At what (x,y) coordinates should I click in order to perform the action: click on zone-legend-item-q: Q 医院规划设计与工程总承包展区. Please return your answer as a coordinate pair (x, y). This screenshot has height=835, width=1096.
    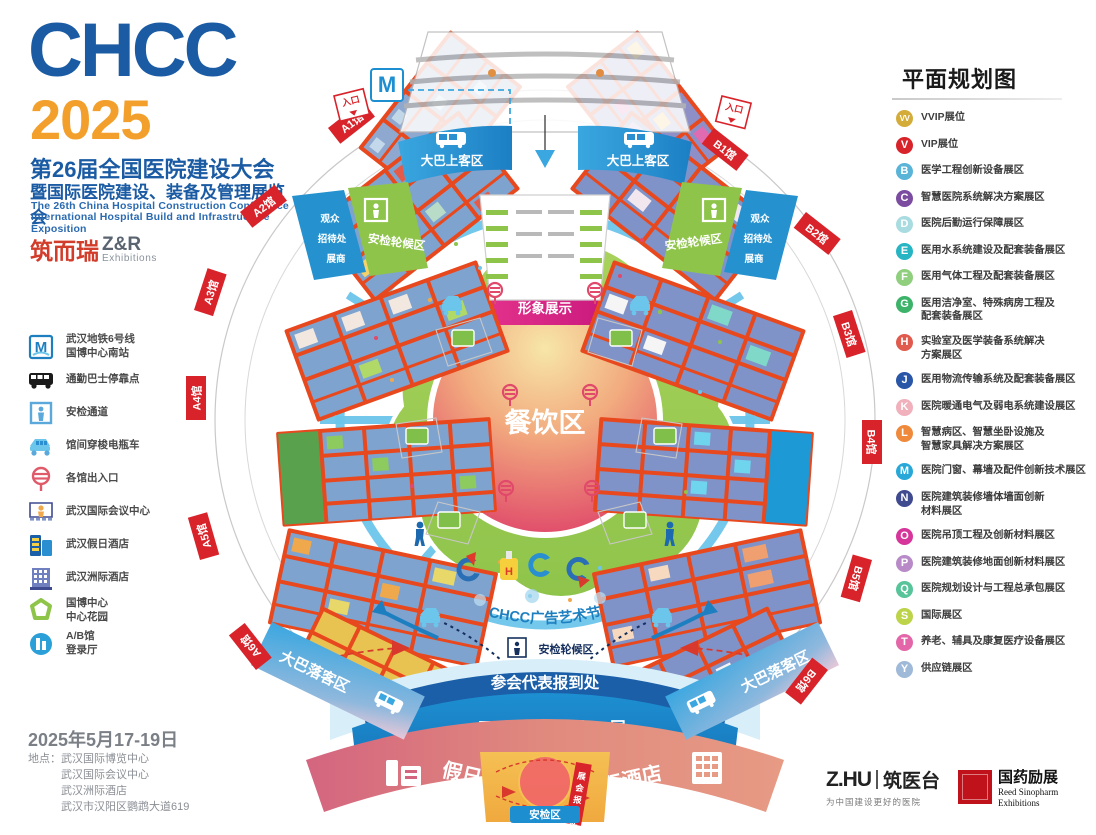
    Looking at the image, I should click on (996, 590).